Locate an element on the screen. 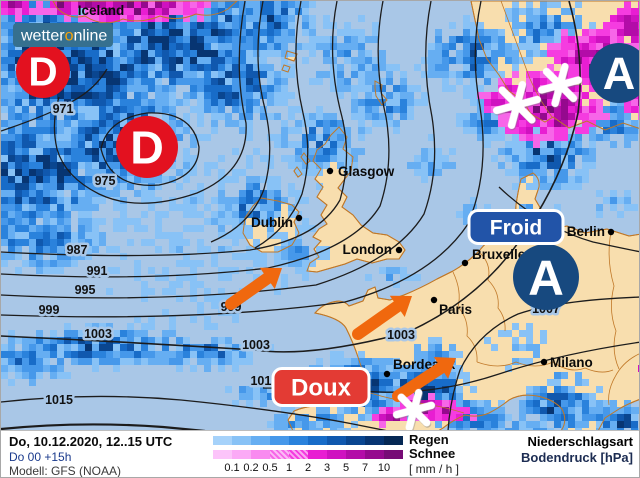 The width and height of the screenshot is (640, 478). legend-segment is located at coordinates (355, 440).